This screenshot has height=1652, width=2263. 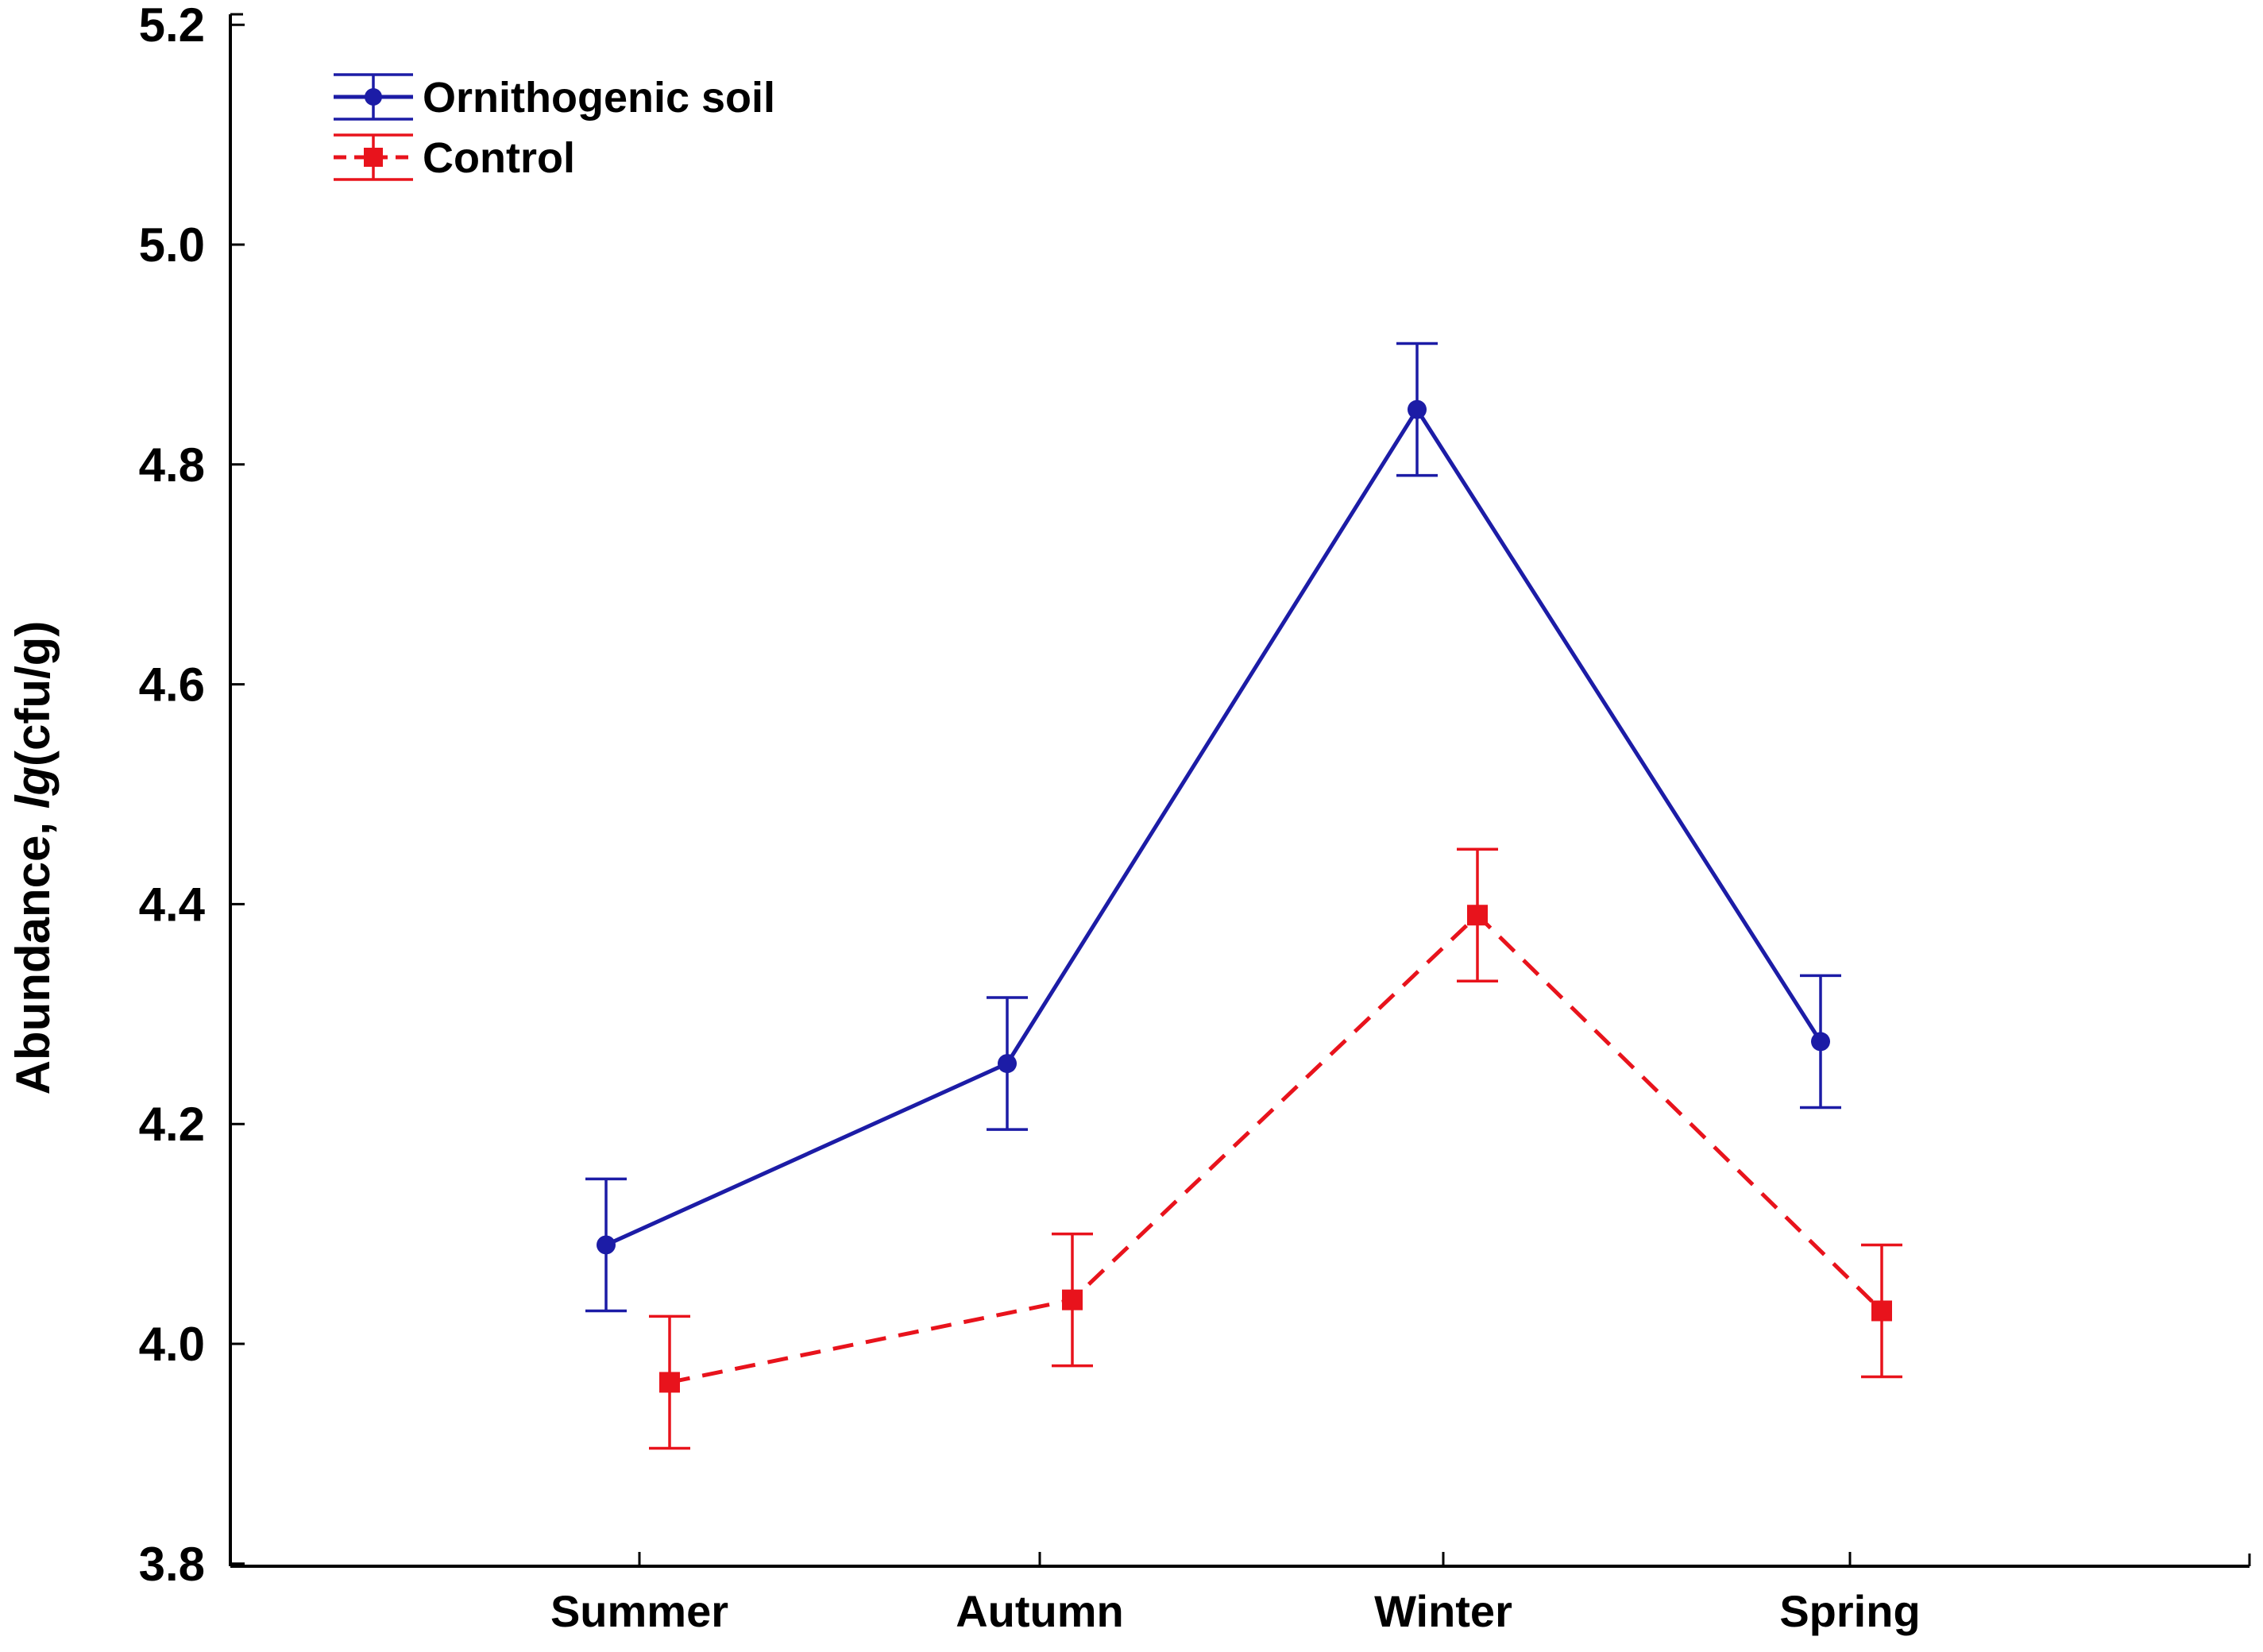 I want to click on legend: Ornithogenic soil Control, so click(x=554, y=127).